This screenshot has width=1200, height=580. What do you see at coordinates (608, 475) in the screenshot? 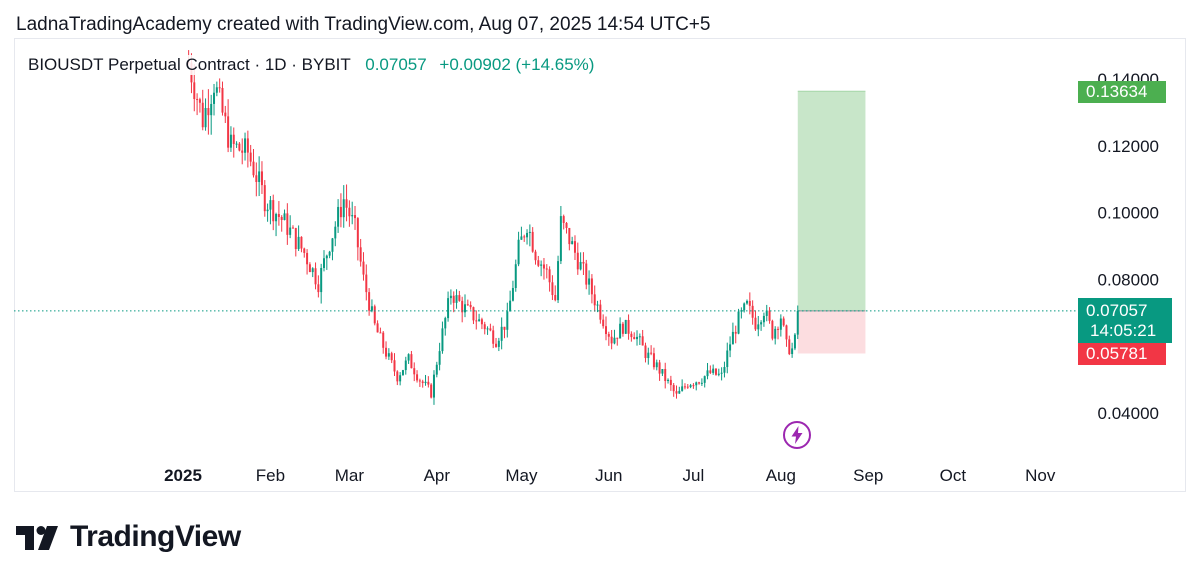
I see `time-tick-label: Jun` at bounding box center [608, 475].